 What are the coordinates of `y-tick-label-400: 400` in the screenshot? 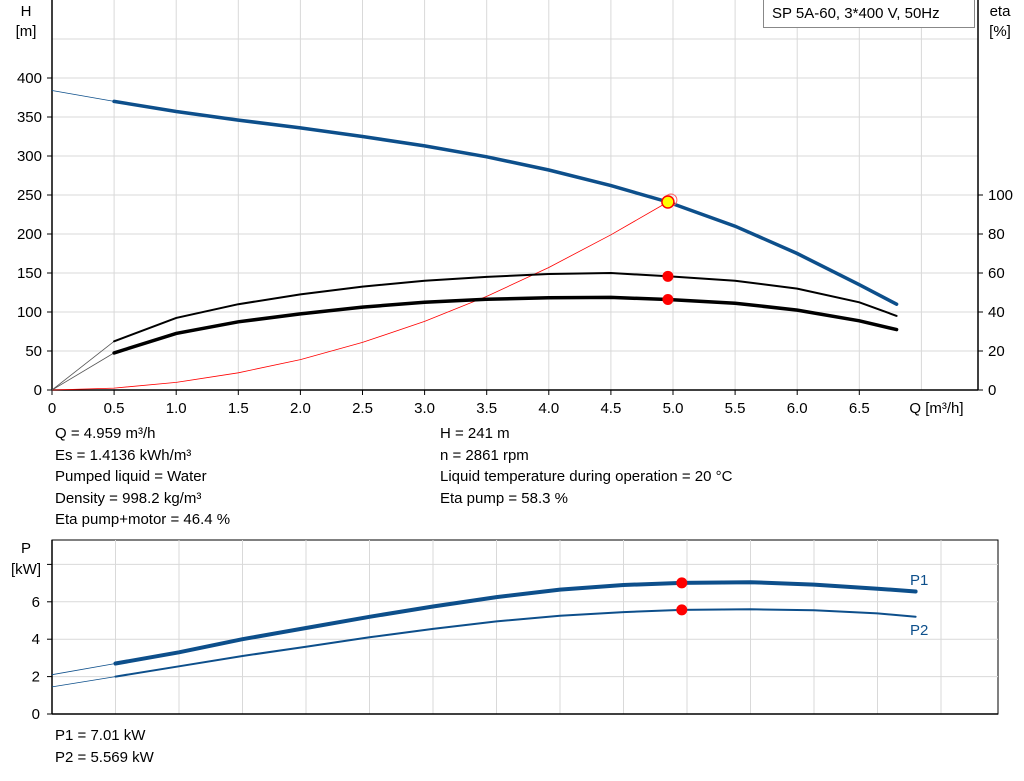 It's located at (29, 78).